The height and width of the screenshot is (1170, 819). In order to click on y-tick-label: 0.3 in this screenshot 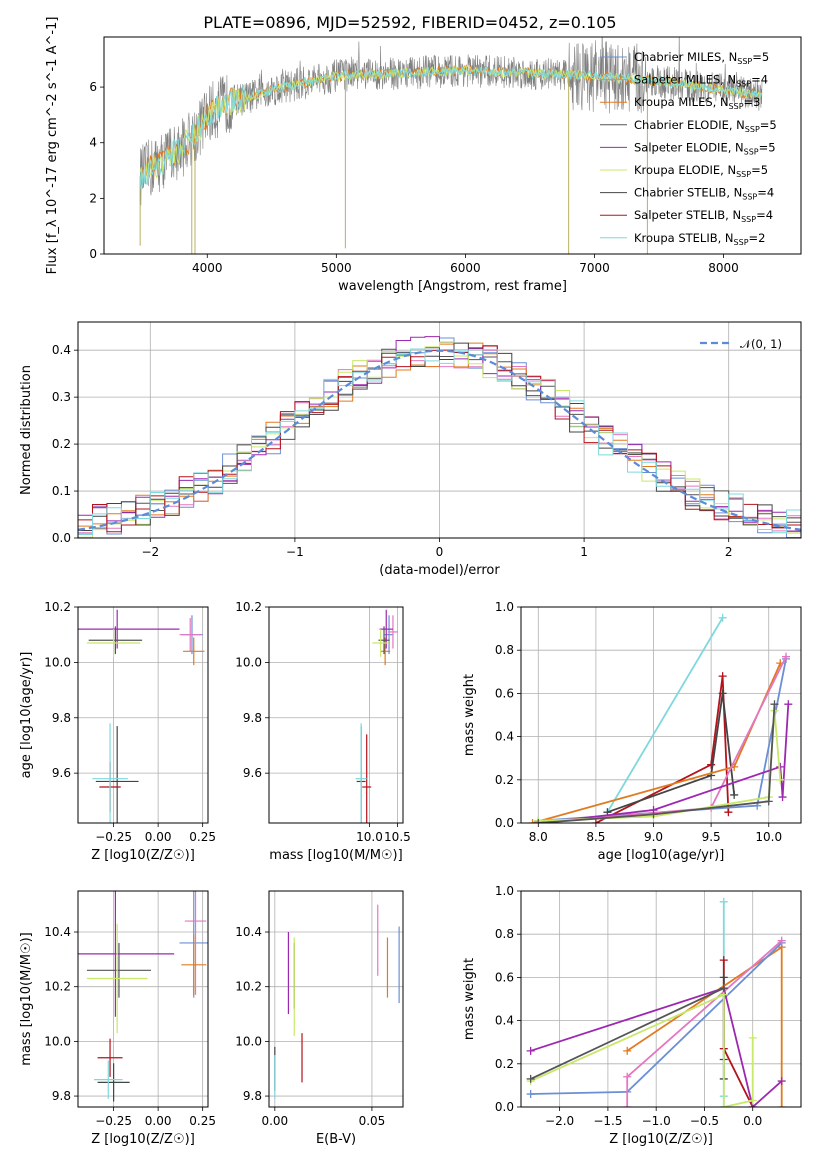, I will do `click(61, 397)`.